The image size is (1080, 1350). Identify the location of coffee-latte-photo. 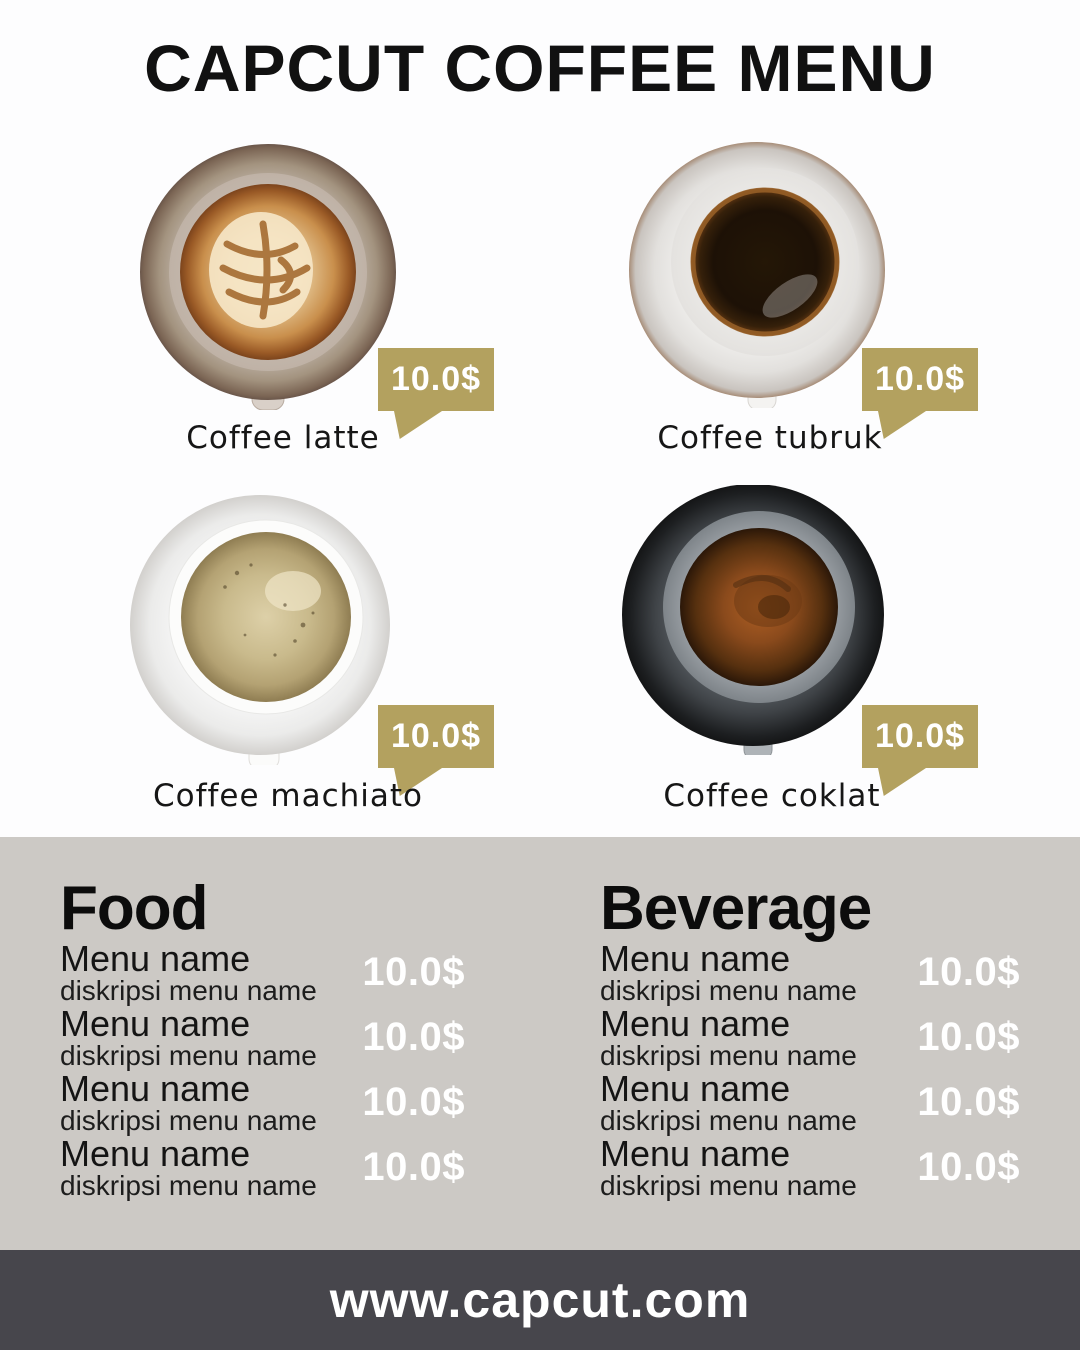
(268, 275).